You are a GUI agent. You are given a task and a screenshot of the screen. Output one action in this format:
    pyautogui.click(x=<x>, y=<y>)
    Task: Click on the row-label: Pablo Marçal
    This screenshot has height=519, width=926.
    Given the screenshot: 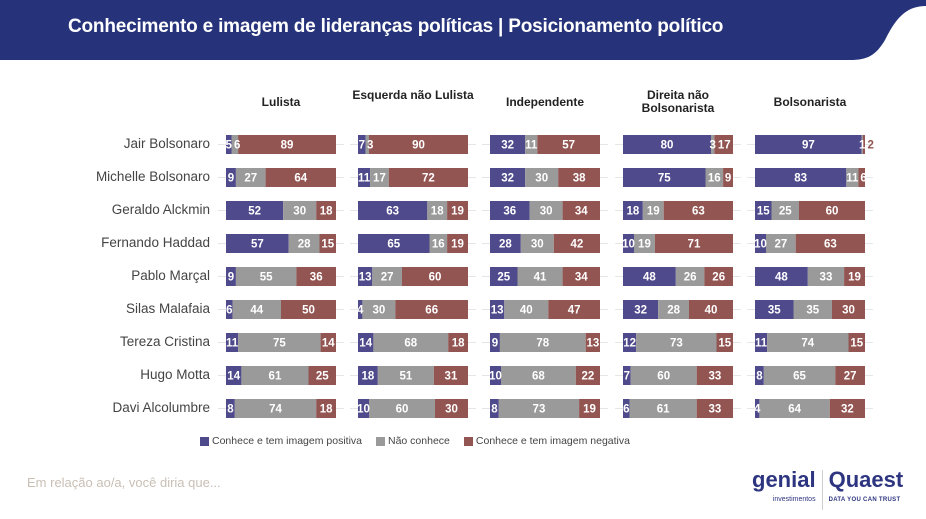 What is the action you would take?
    pyautogui.click(x=170, y=275)
    